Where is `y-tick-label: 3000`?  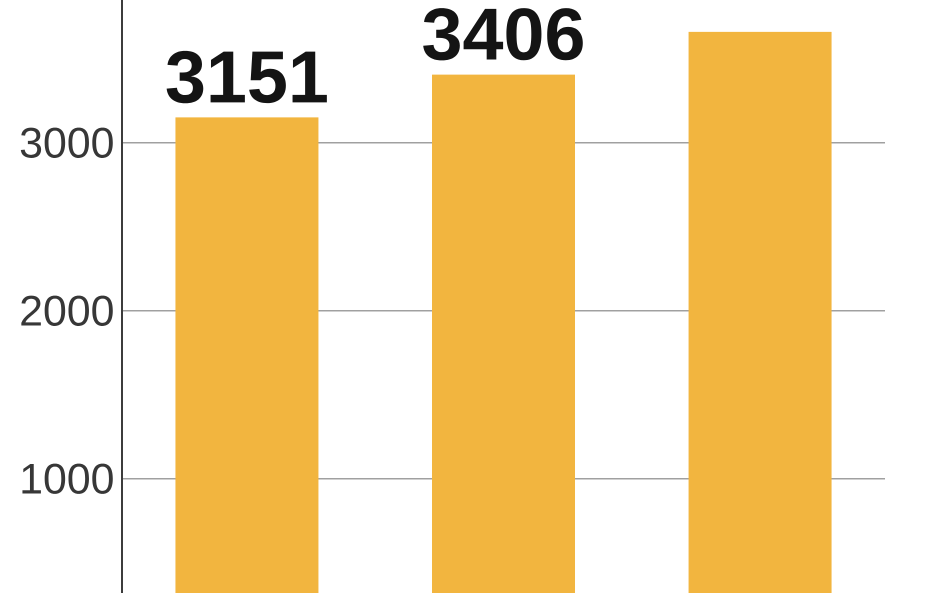
y-tick-label: 3000 is located at coordinates (66, 143).